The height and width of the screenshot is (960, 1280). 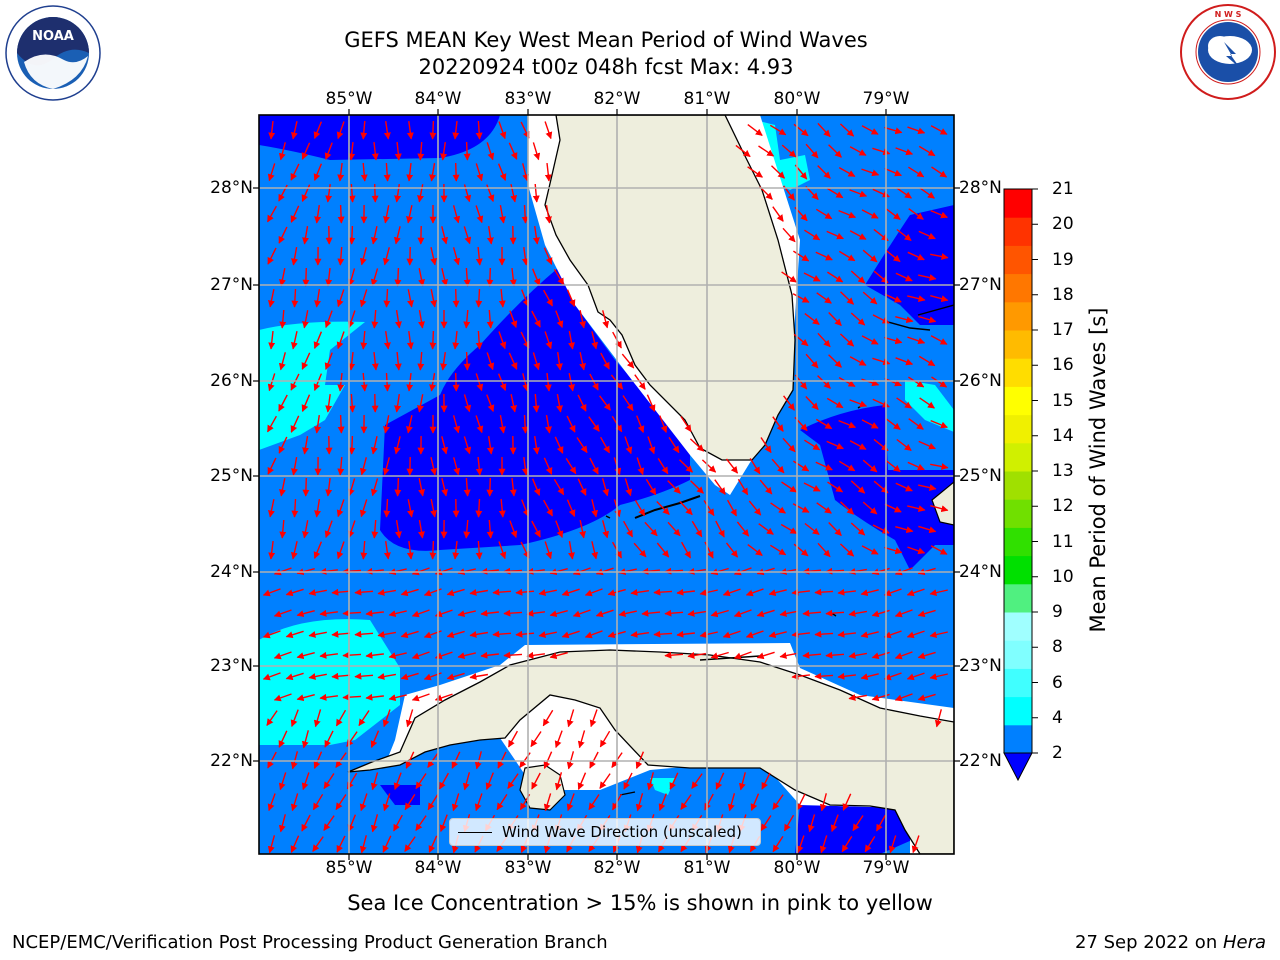 I want to click on lat-tick-left: 26°N, so click(x=231, y=381).